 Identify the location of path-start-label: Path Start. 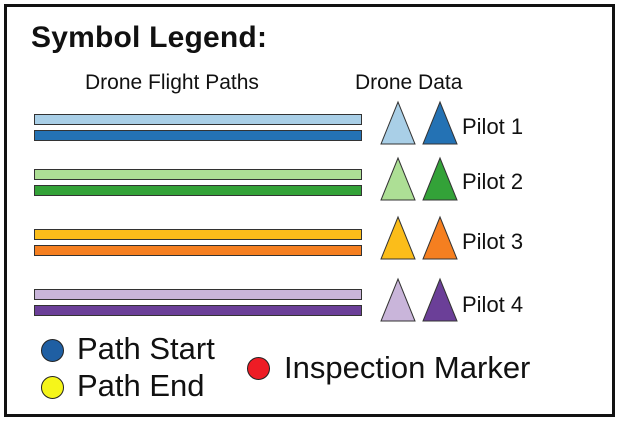
(146, 348).